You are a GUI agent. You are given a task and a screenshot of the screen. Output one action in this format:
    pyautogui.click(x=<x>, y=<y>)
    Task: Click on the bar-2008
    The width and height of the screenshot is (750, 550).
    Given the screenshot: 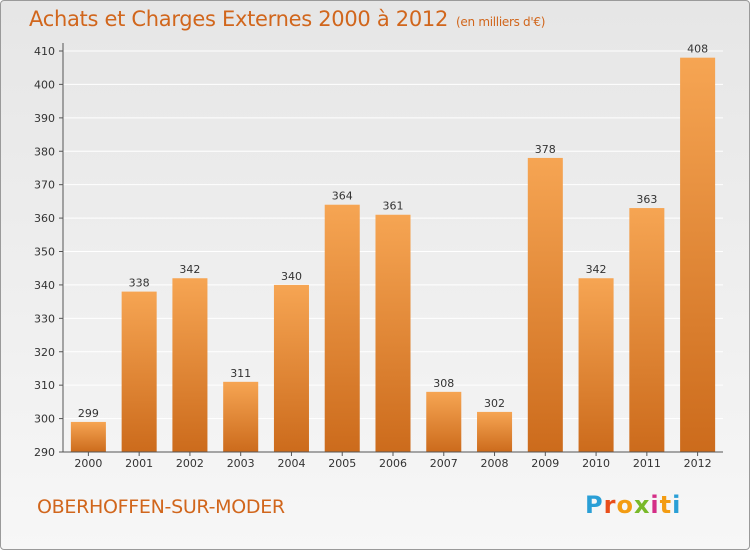 What is the action you would take?
    pyautogui.click(x=495, y=431)
    